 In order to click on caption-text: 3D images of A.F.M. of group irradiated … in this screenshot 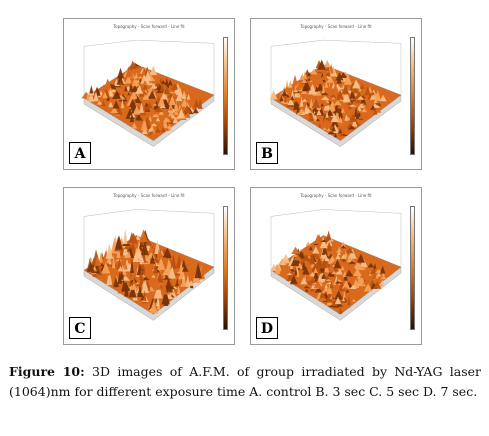, I will do `click(245, 381)`.